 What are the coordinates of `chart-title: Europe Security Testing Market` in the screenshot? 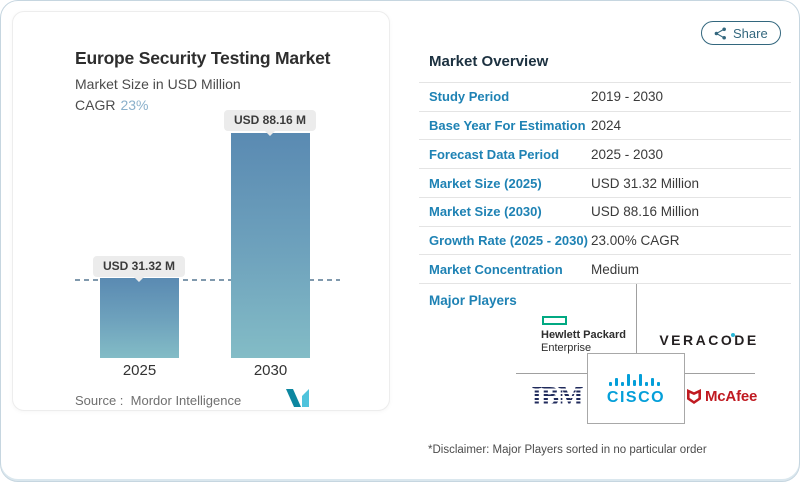 It's located at (203, 58).